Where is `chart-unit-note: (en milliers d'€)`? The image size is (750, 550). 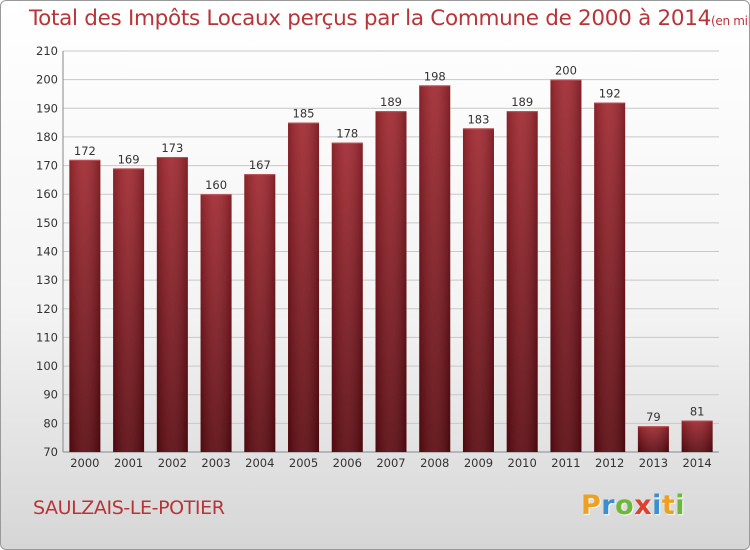 chart-unit-note: (en milliers d'€) is located at coordinates (730, 21).